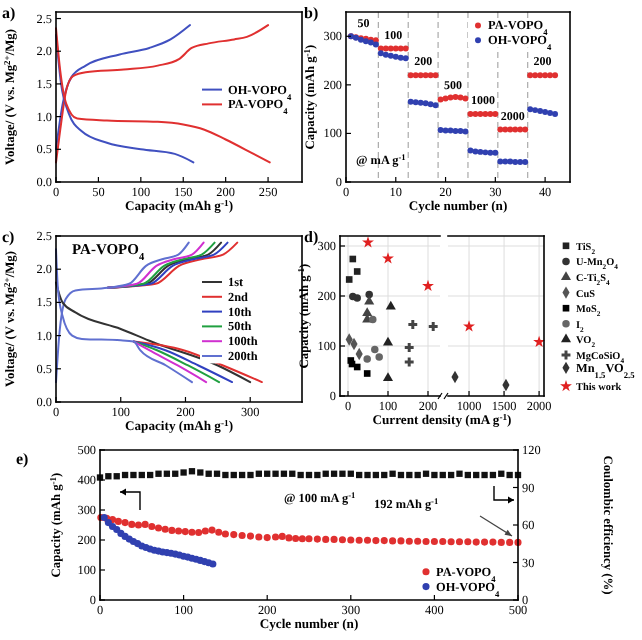 This screenshot has width=642, height=640. What do you see at coordinates (311, 237) in the screenshot?
I see `chart-title: d)` at bounding box center [311, 237].